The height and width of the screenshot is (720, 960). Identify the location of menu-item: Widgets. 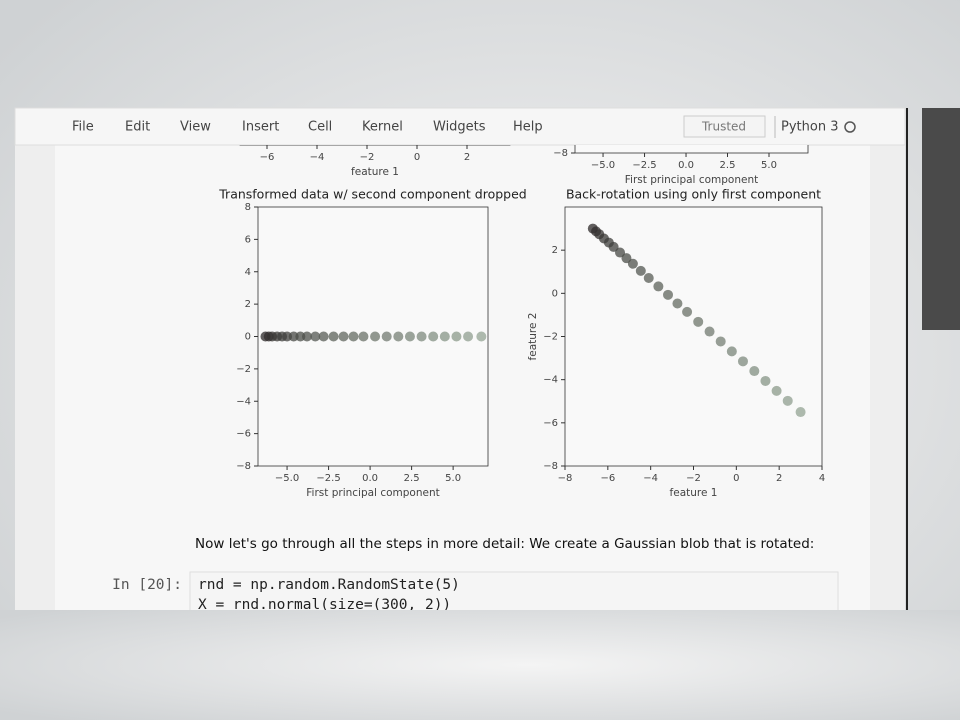
(459, 127).